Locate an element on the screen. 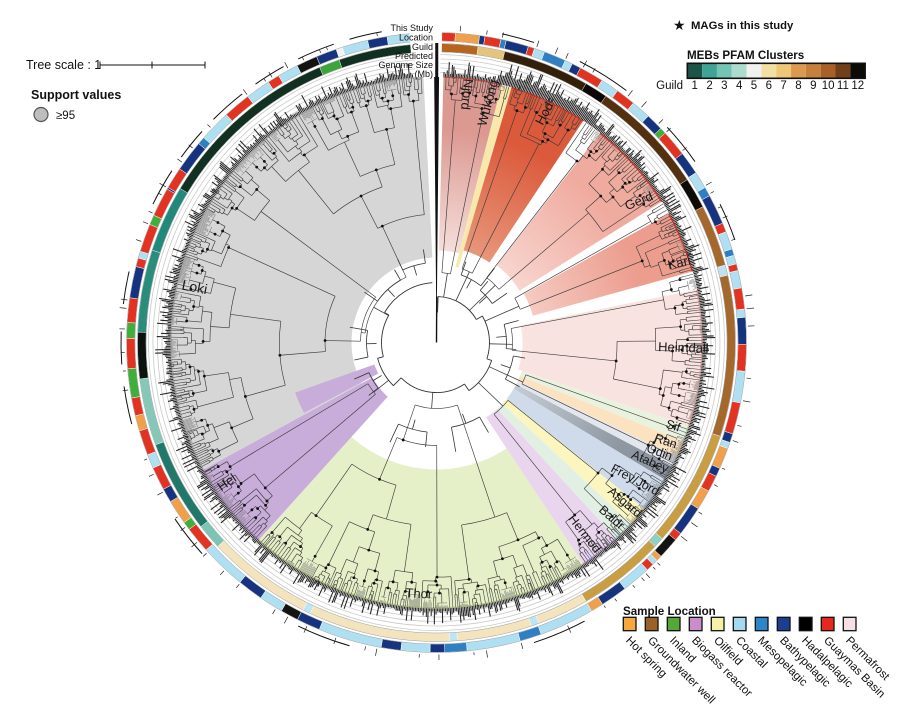  svg-text: 1 is located at coordinates (695, 86).